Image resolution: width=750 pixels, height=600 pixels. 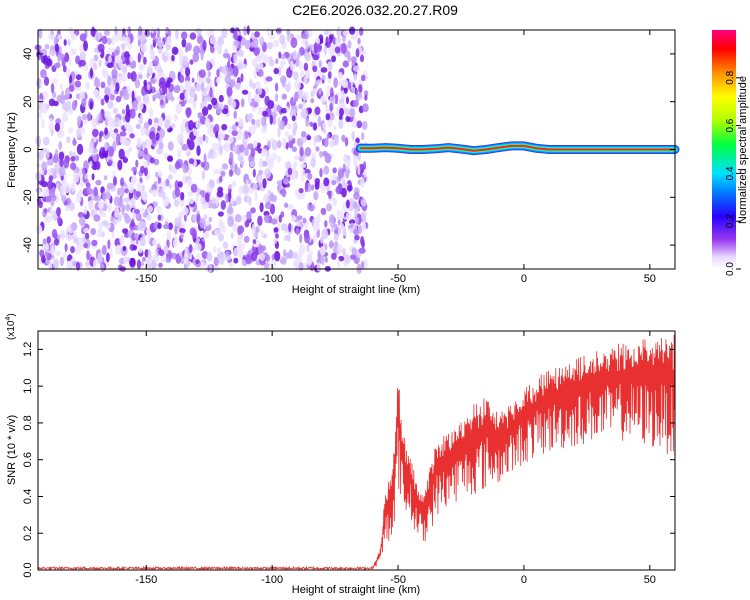 What do you see at coordinates (28, 245) in the screenshot?
I see `y-tick-label: -40` at bounding box center [28, 245].